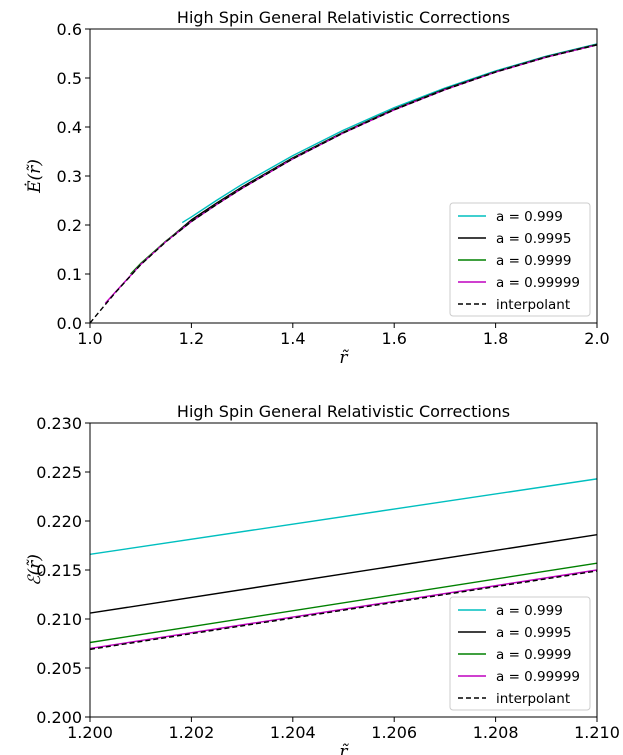 The height and width of the screenshot is (755, 623). What do you see at coordinates (59, 570) in the screenshot?
I see `y-tick-label: 0.215` at bounding box center [59, 570].